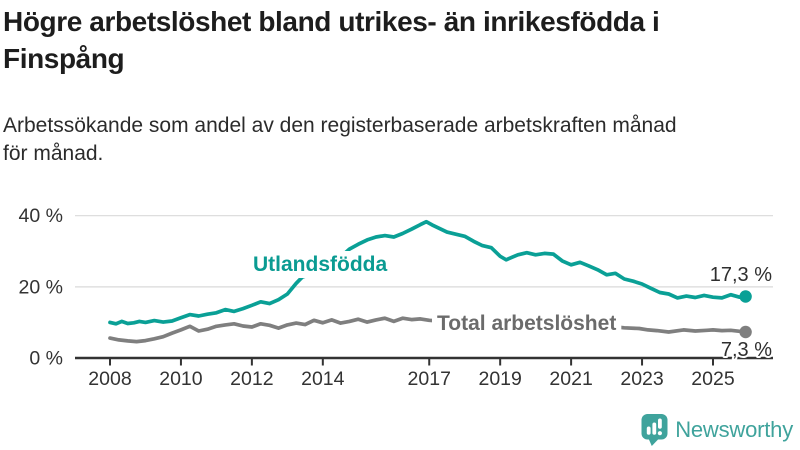 Image resolution: width=800 pixels, height=450 pixels. I want to click on series-label: Total arbetslöshet, so click(526, 323).